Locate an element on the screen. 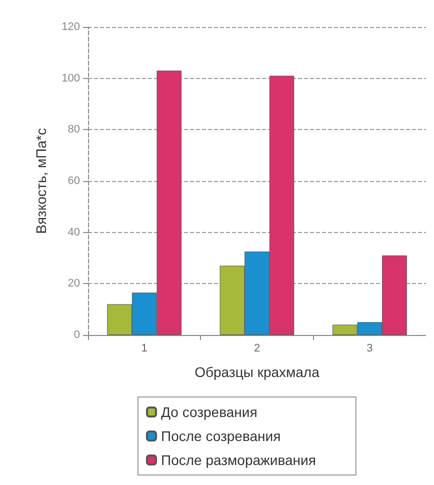  y-tick-label: 80 is located at coordinates (74, 130).